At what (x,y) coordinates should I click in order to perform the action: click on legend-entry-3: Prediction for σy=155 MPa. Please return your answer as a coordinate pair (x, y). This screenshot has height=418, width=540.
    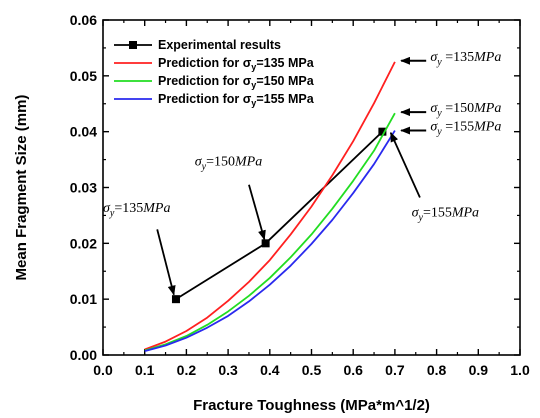
    Looking at the image, I should click on (214, 100).